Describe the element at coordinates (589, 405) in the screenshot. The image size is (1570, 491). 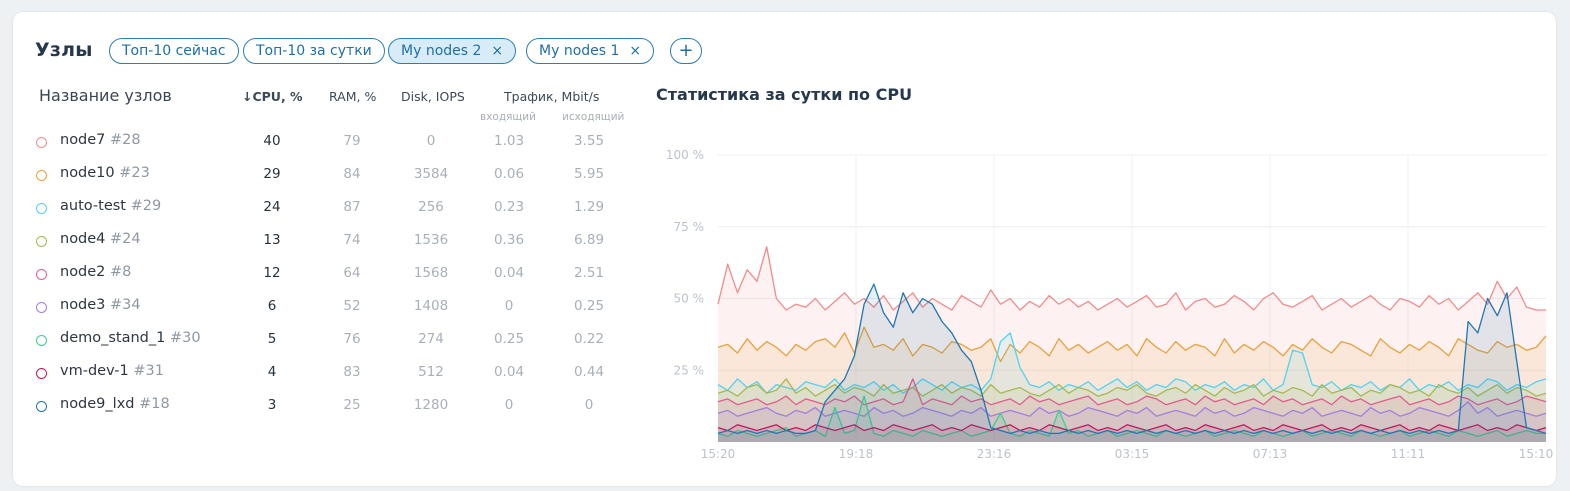
I see `traffic-out-value: 0` at that location.